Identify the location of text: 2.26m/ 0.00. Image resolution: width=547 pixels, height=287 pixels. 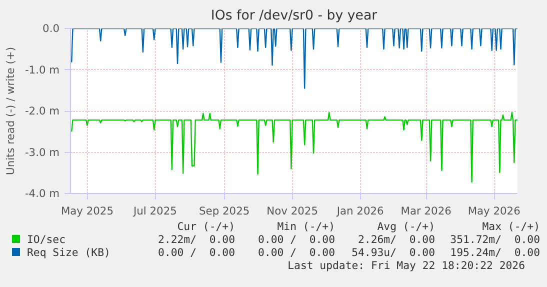
(396, 239).